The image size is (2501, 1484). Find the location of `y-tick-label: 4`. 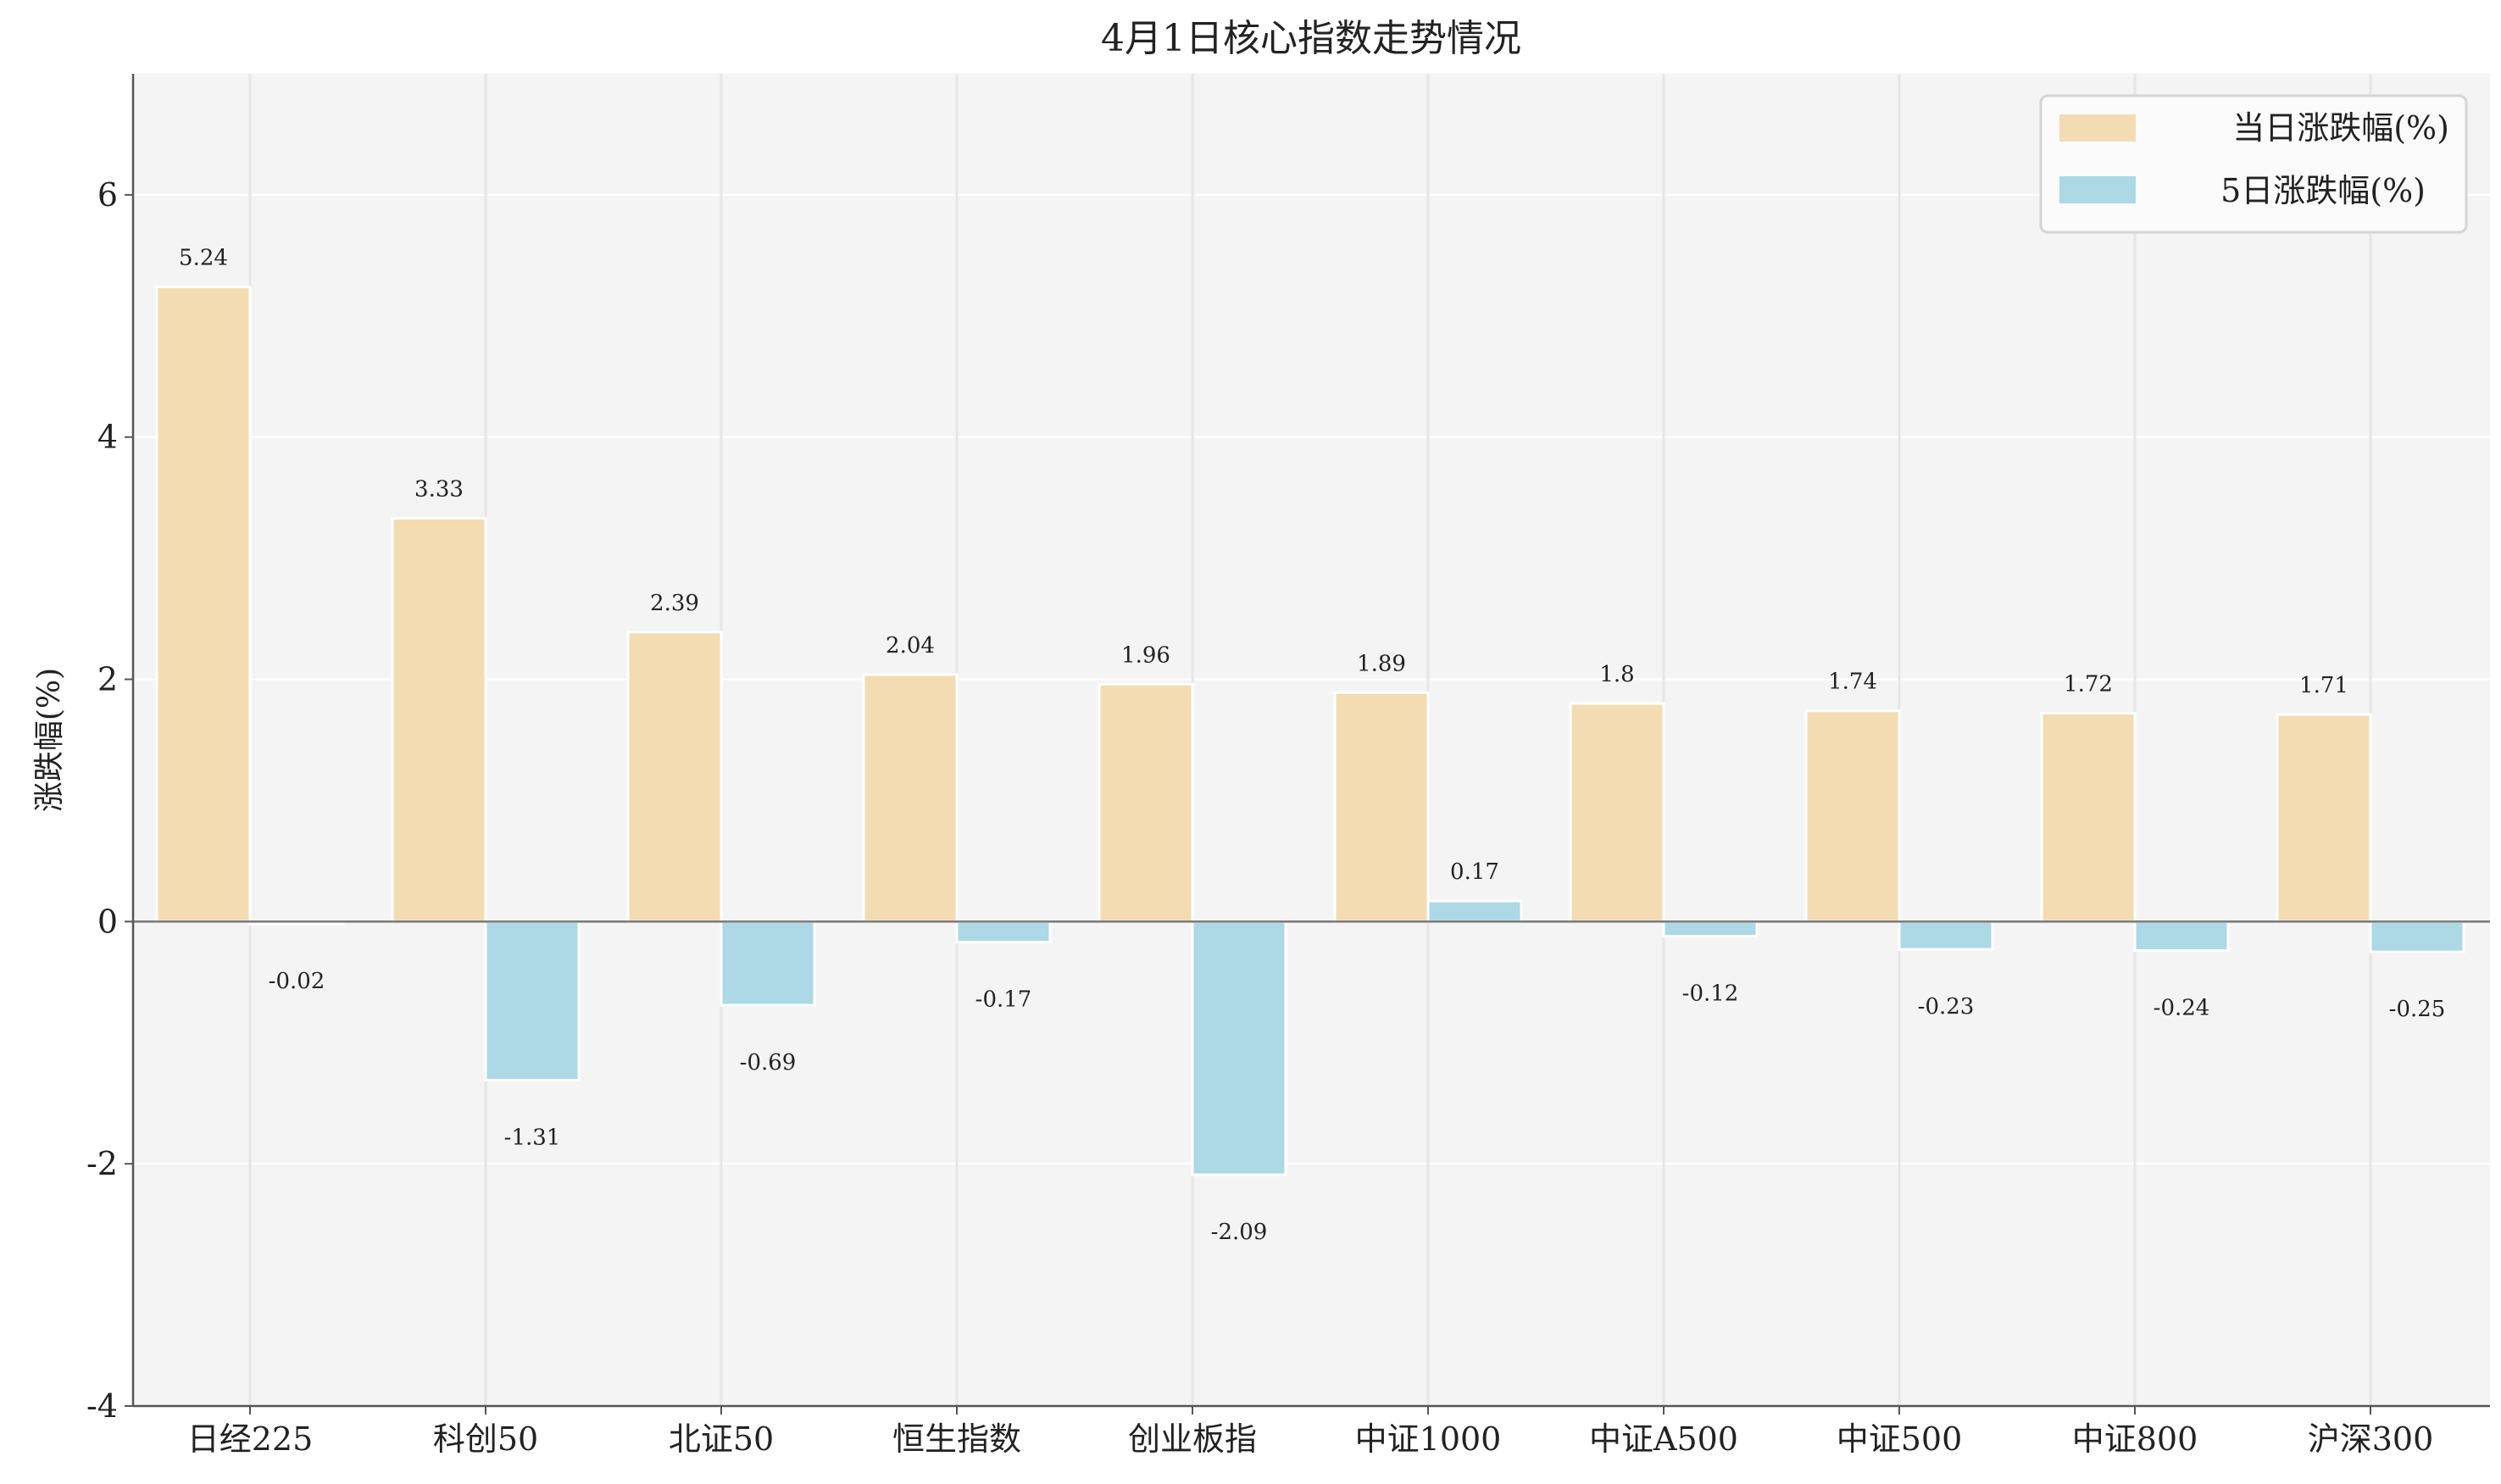

y-tick-label: 4 is located at coordinates (107, 437).